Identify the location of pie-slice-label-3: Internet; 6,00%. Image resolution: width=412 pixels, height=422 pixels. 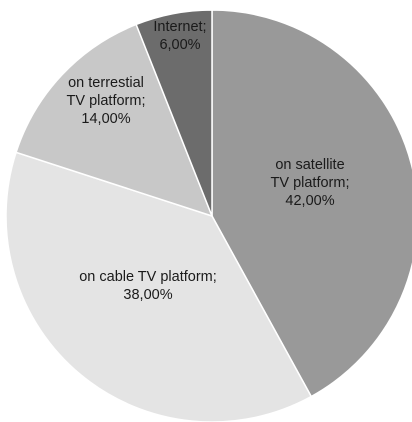
(179, 36).